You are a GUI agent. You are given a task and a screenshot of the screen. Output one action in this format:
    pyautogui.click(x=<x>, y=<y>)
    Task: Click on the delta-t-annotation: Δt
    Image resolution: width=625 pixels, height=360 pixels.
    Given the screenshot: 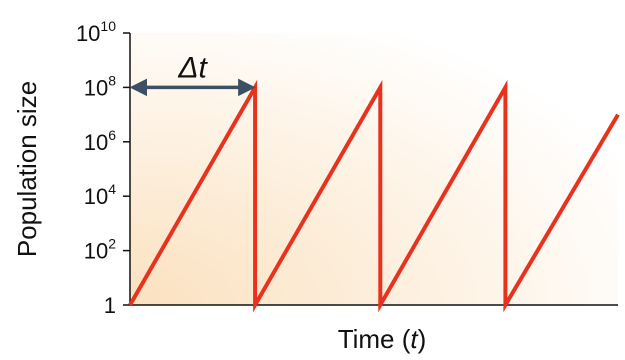 What is the action you would take?
    pyautogui.click(x=192, y=74)
    